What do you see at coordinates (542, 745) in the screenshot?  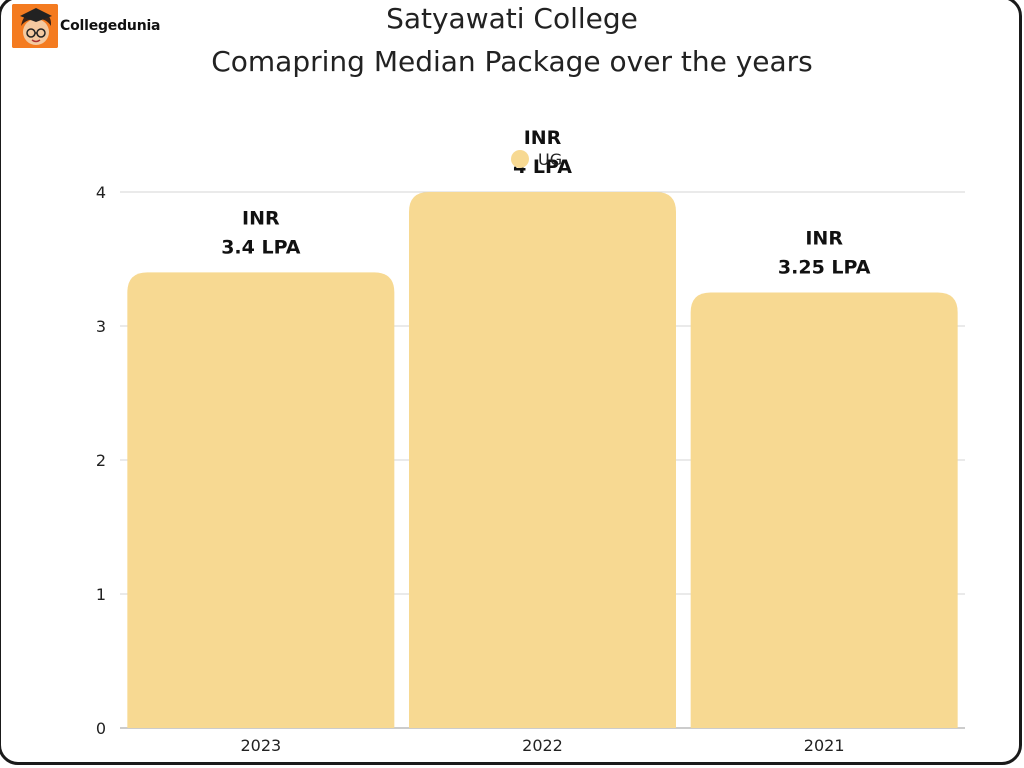 I see `x-tick-label: 2022` at bounding box center [542, 745].